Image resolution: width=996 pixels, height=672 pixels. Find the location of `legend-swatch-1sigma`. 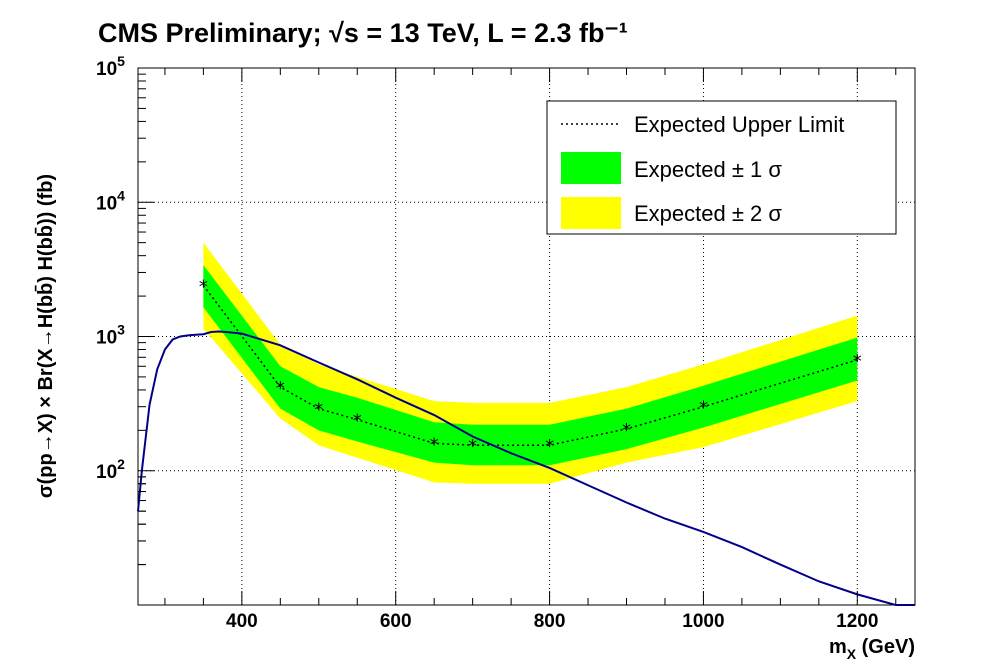

legend-swatch-1sigma is located at coordinates (591, 168).